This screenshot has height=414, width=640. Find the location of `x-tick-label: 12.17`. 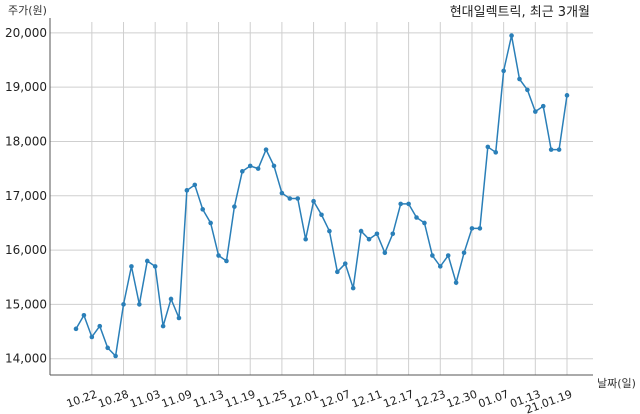

x-tick-label: 12.17 is located at coordinates (399, 399).